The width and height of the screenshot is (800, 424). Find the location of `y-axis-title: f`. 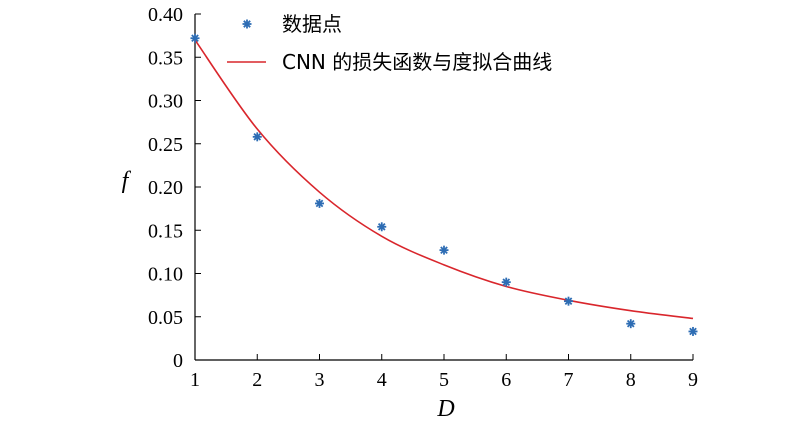

y-axis-title: f is located at coordinates (127, 181).